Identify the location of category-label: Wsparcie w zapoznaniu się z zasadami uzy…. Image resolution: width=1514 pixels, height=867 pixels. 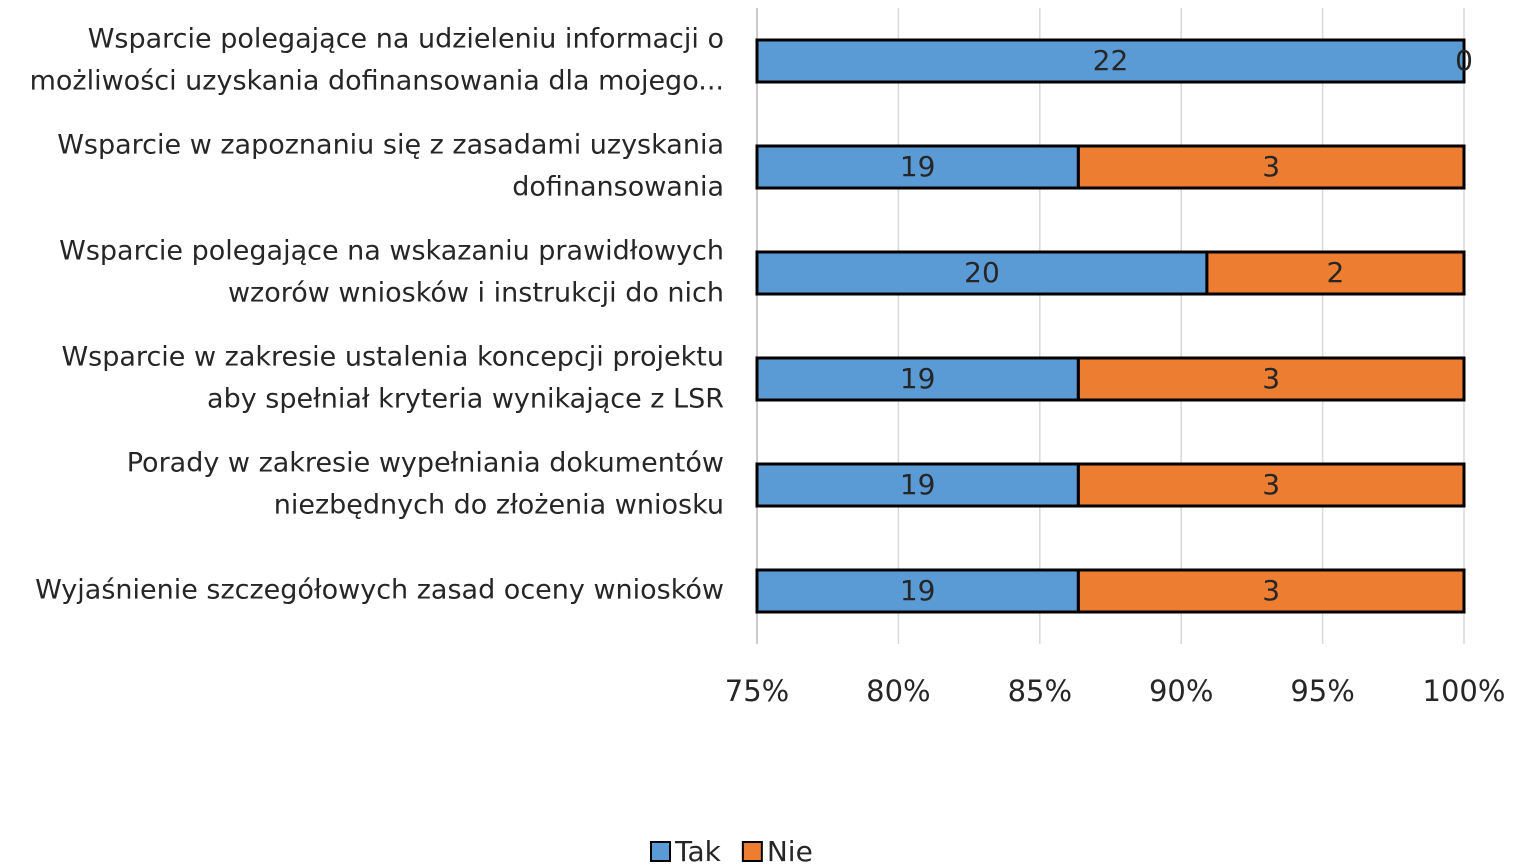
(390, 145).